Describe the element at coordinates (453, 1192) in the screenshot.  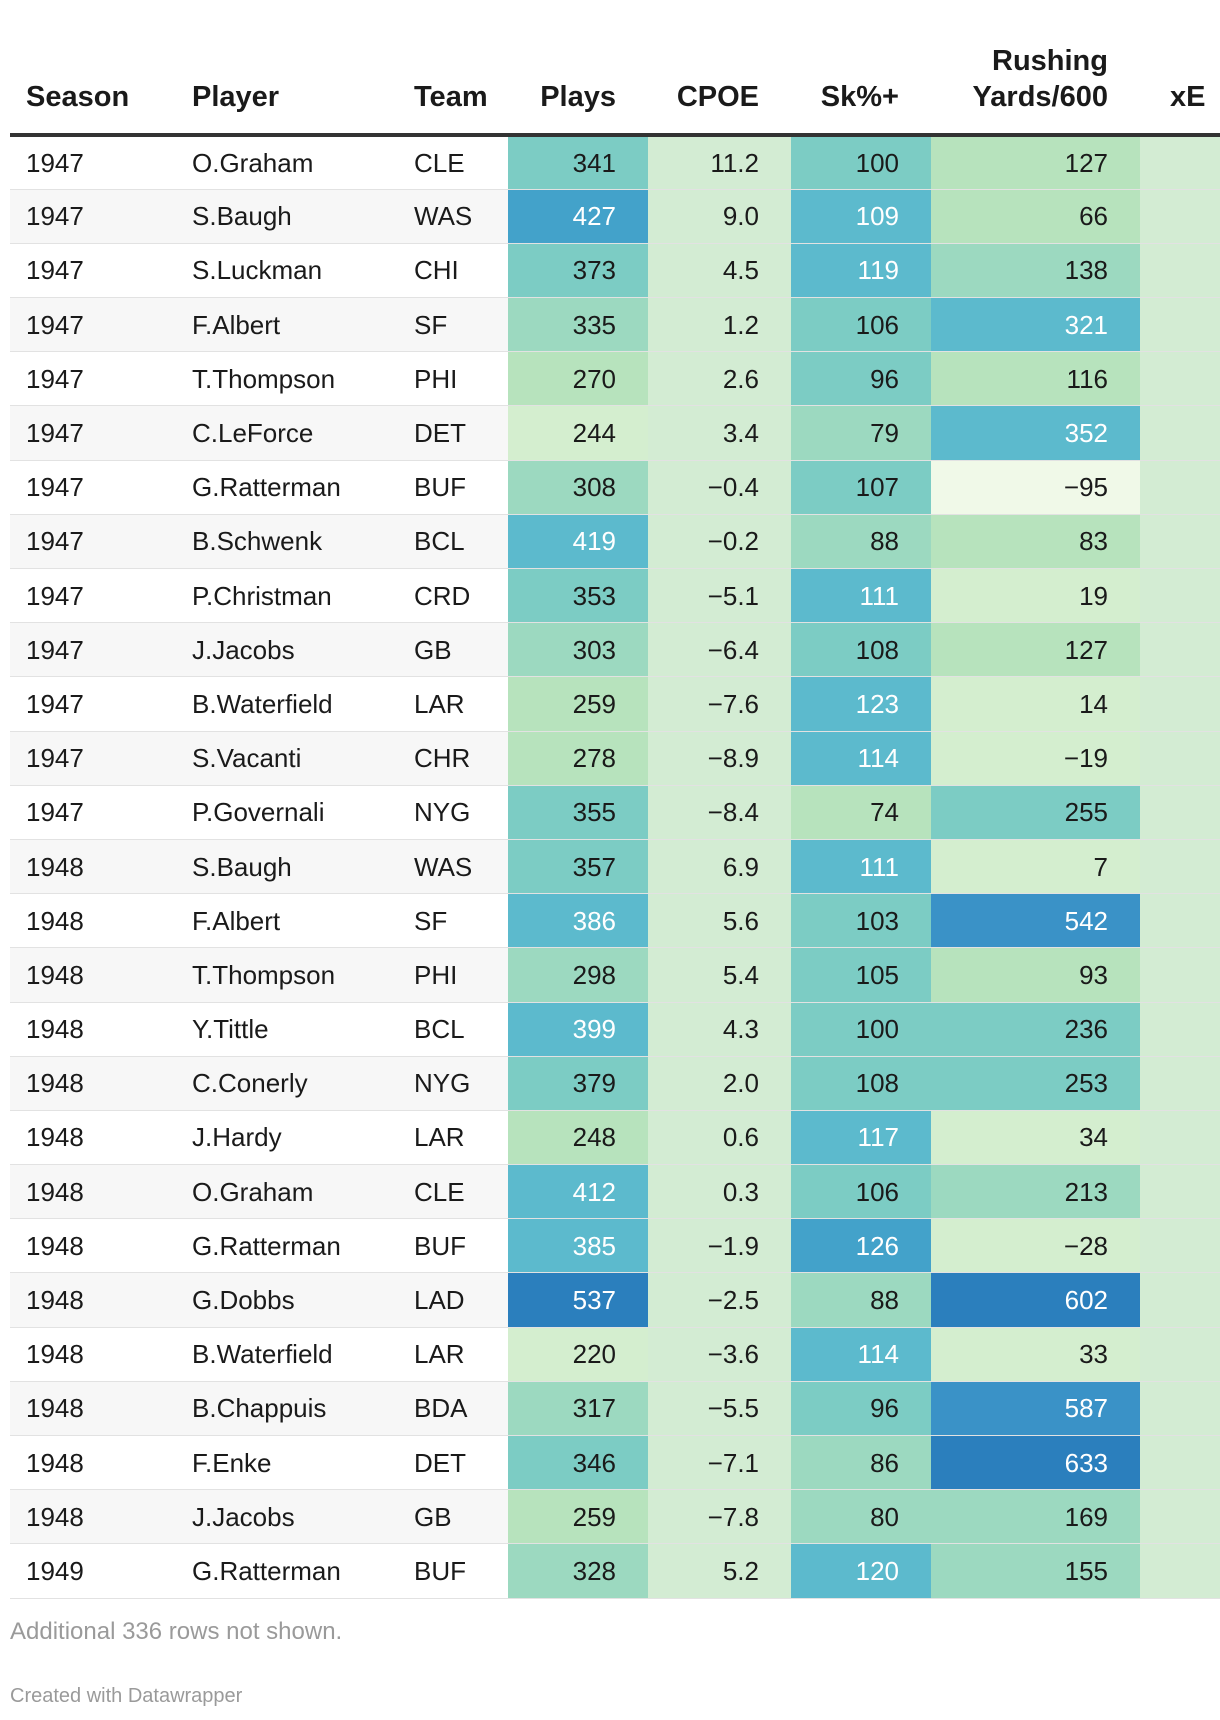
I see `cell-team: CLE` at that location.